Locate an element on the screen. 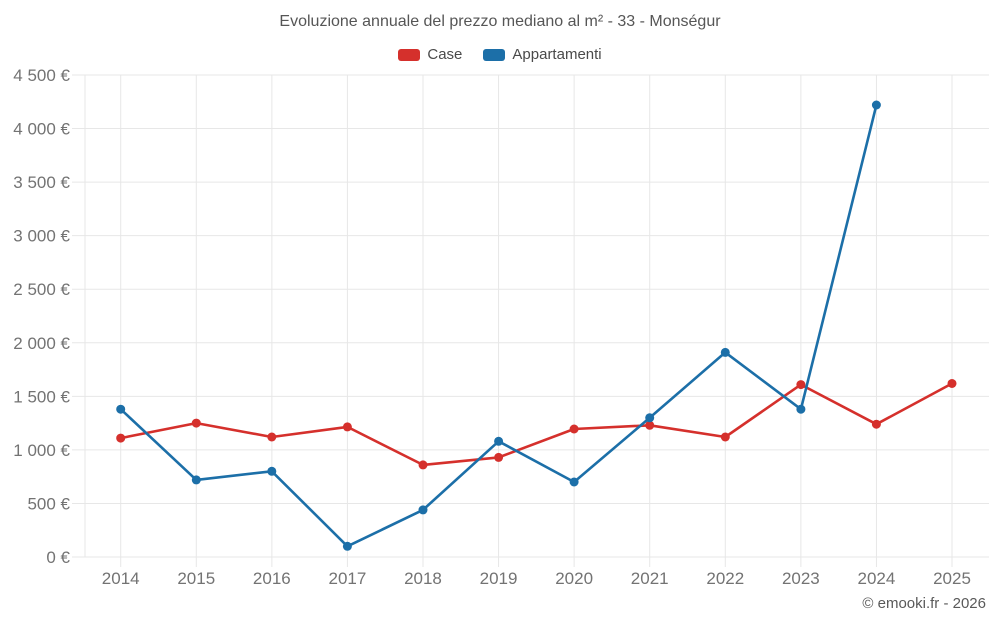 The width and height of the screenshot is (1000, 625). y-tick-label: 4 500 € is located at coordinates (41, 75).